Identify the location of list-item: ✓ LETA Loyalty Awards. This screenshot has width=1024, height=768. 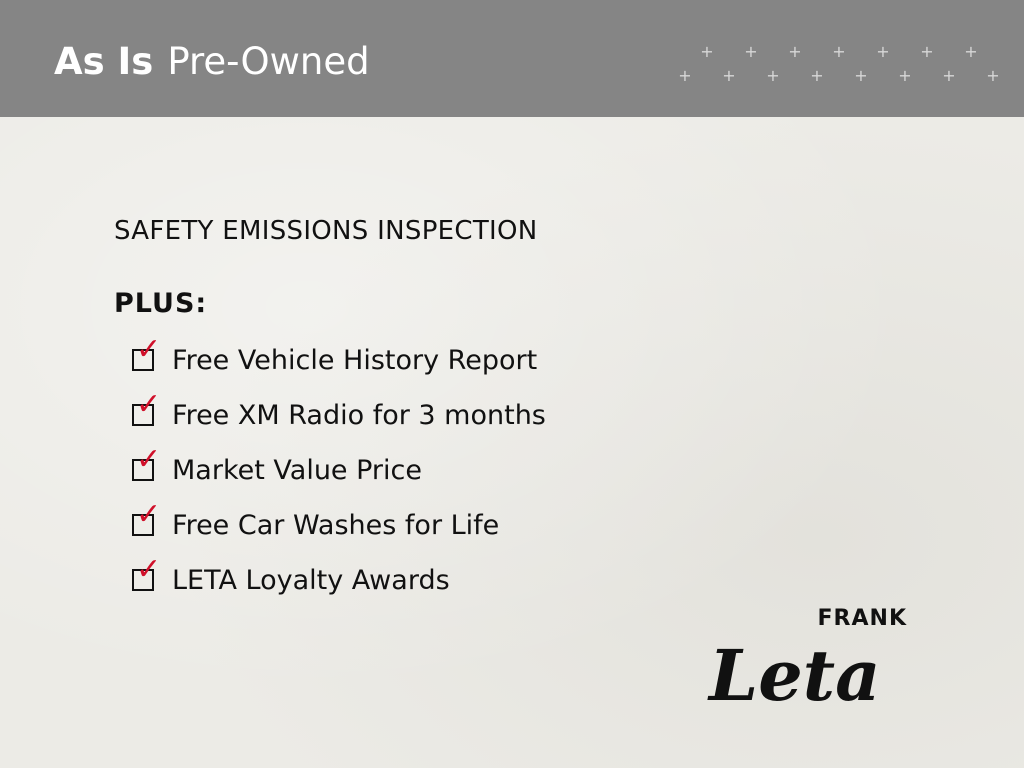
(291, 577).